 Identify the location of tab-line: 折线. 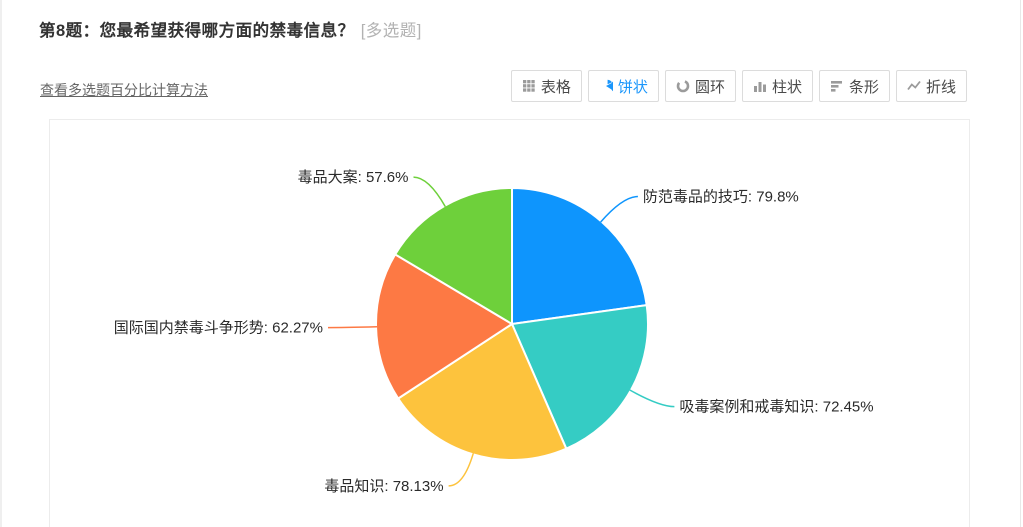
(931, 86).